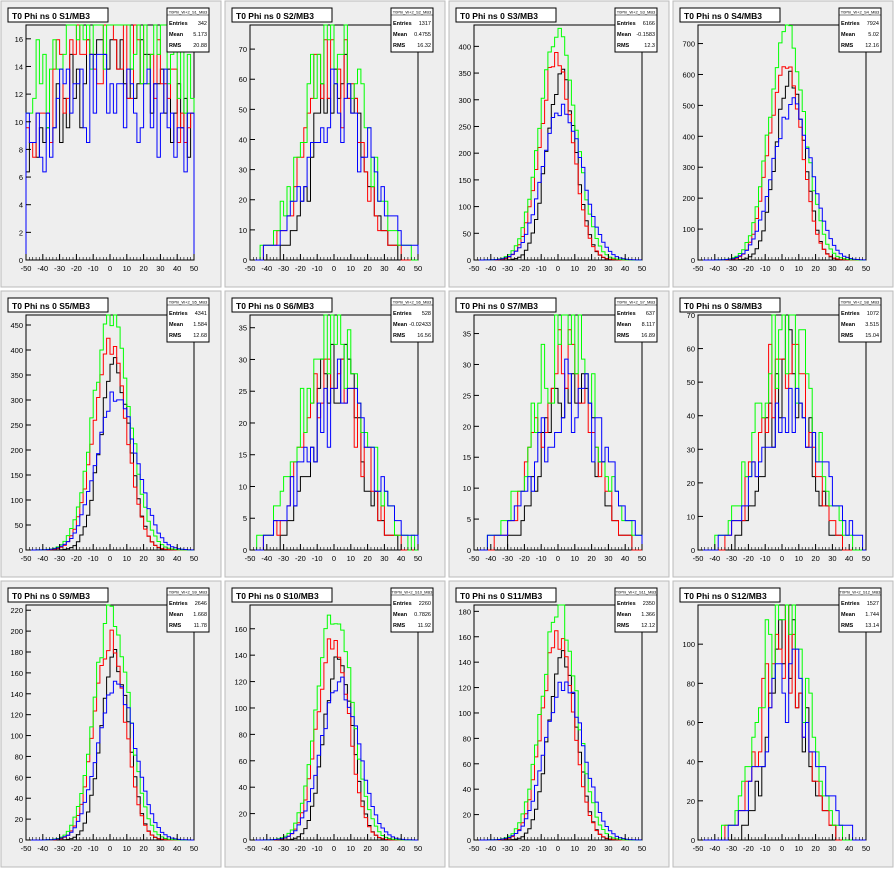  What do you see at coordinates (412, 610) in the screenshot?
I see `stats-box` at bounding box center [412, 610].